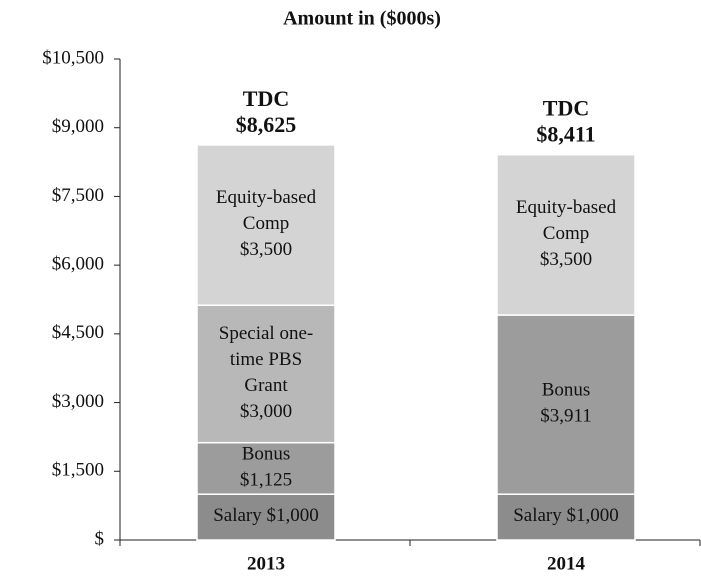 This screenshot has width=701, height=577. What do you see at coordinates (78, 264) in the screenshot?
I see `y-tick-label: $6,000` at bounding box center [78, 264].